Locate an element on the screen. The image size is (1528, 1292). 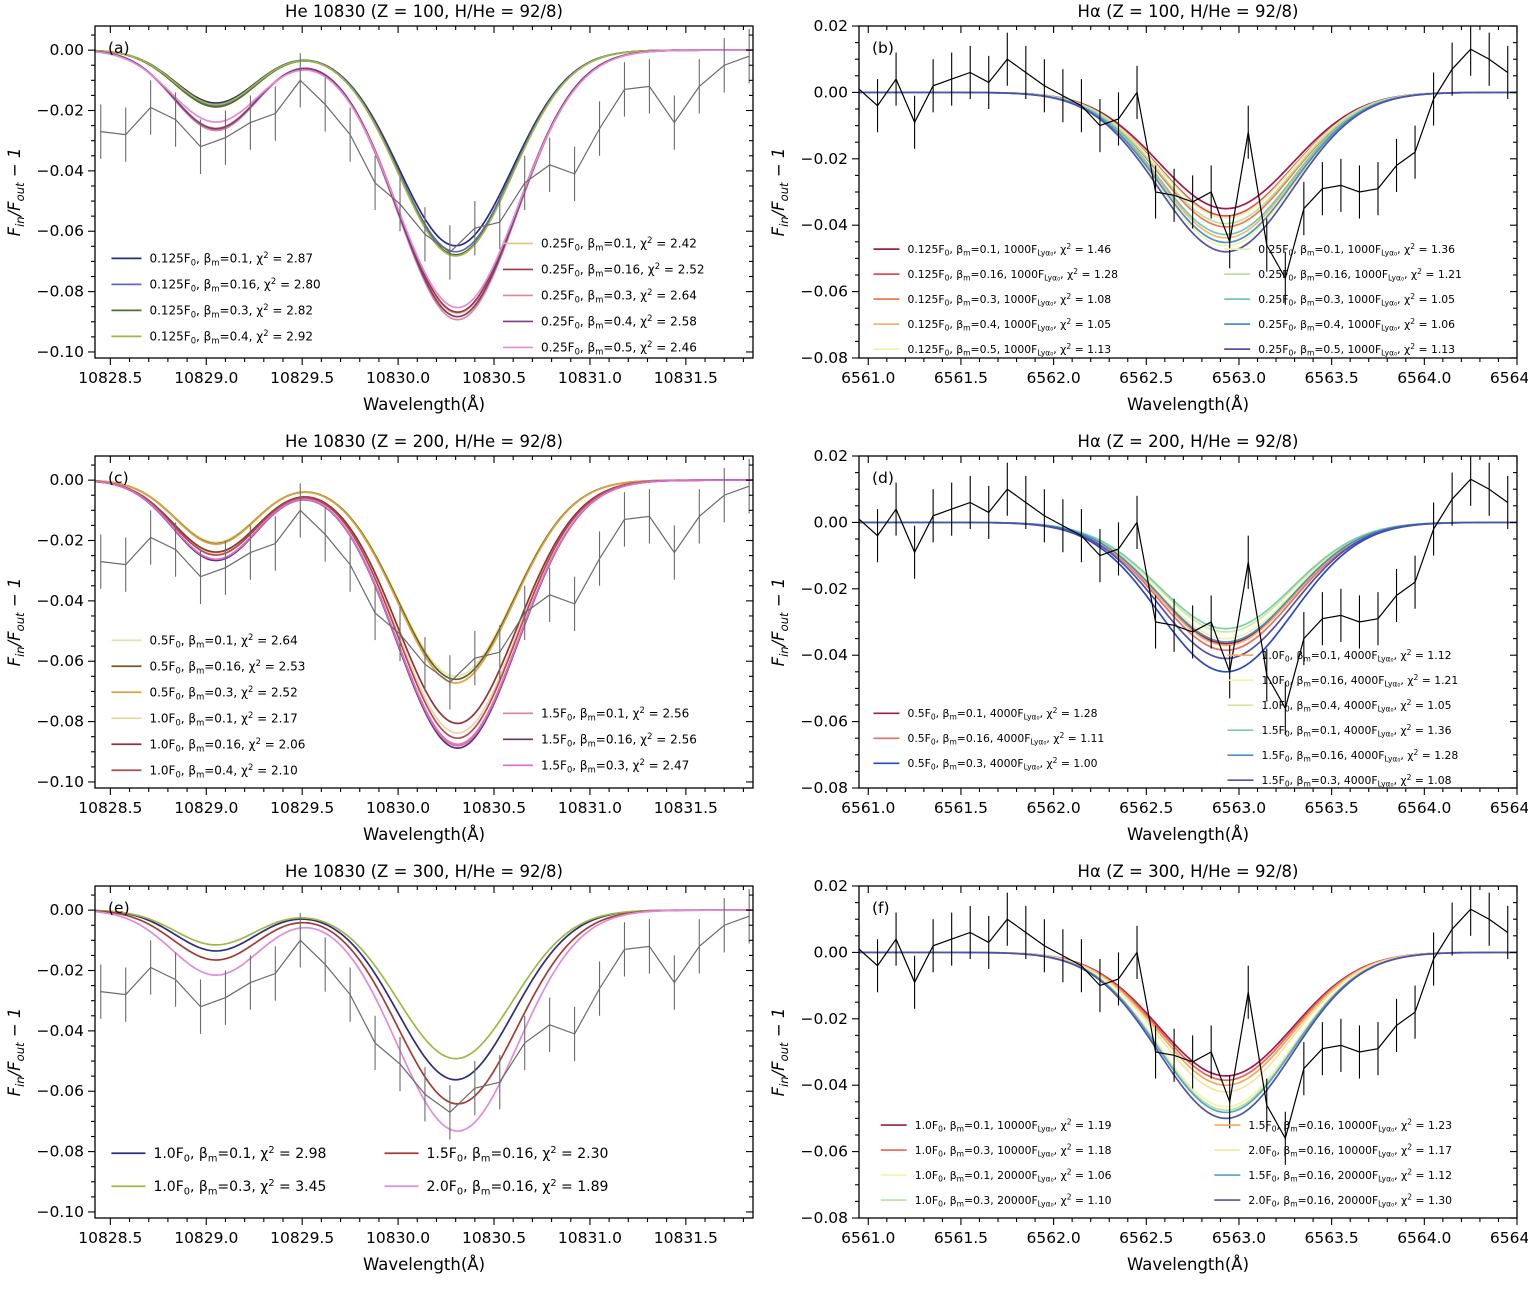
legend-label: 0.25F0, βm=0.5, χ2 = 2.46 is located at coordinates (619, 347).